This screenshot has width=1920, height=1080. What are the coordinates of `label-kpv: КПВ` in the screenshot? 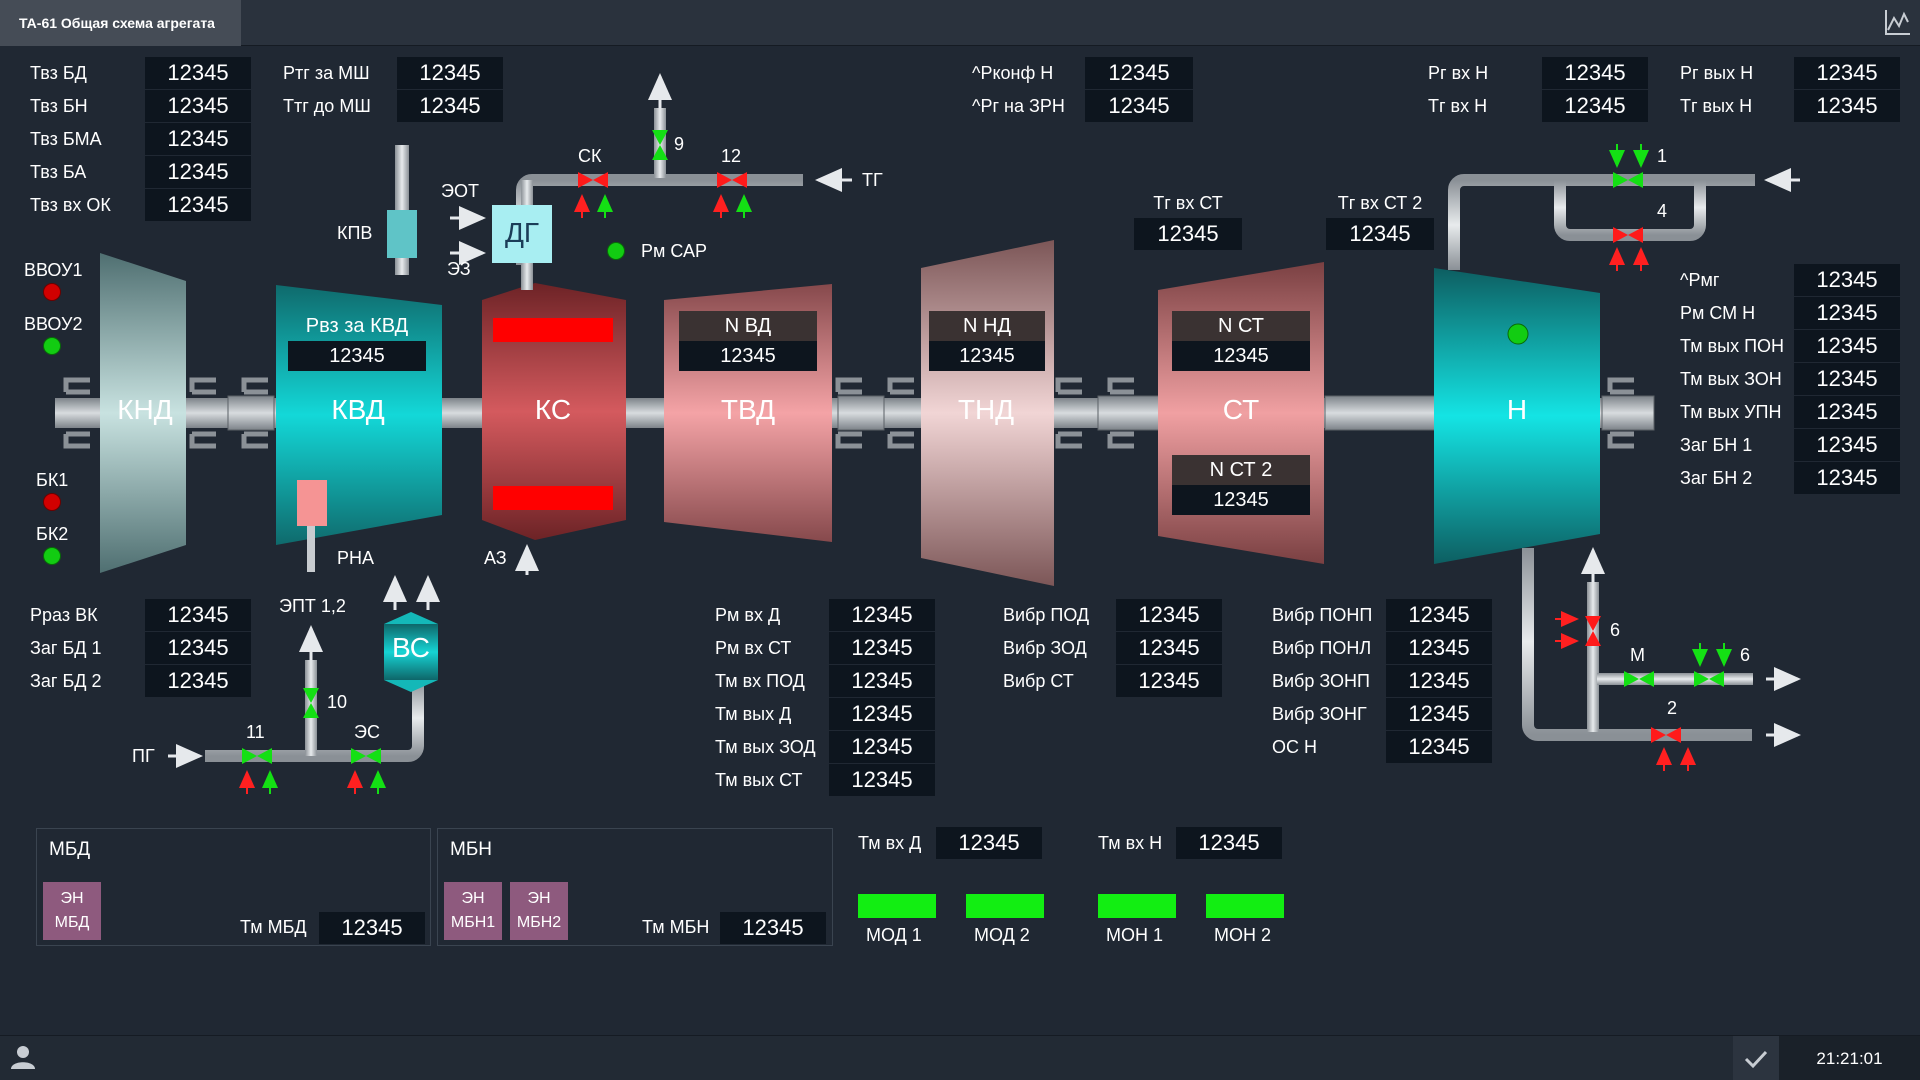 It's located at (355, 233).